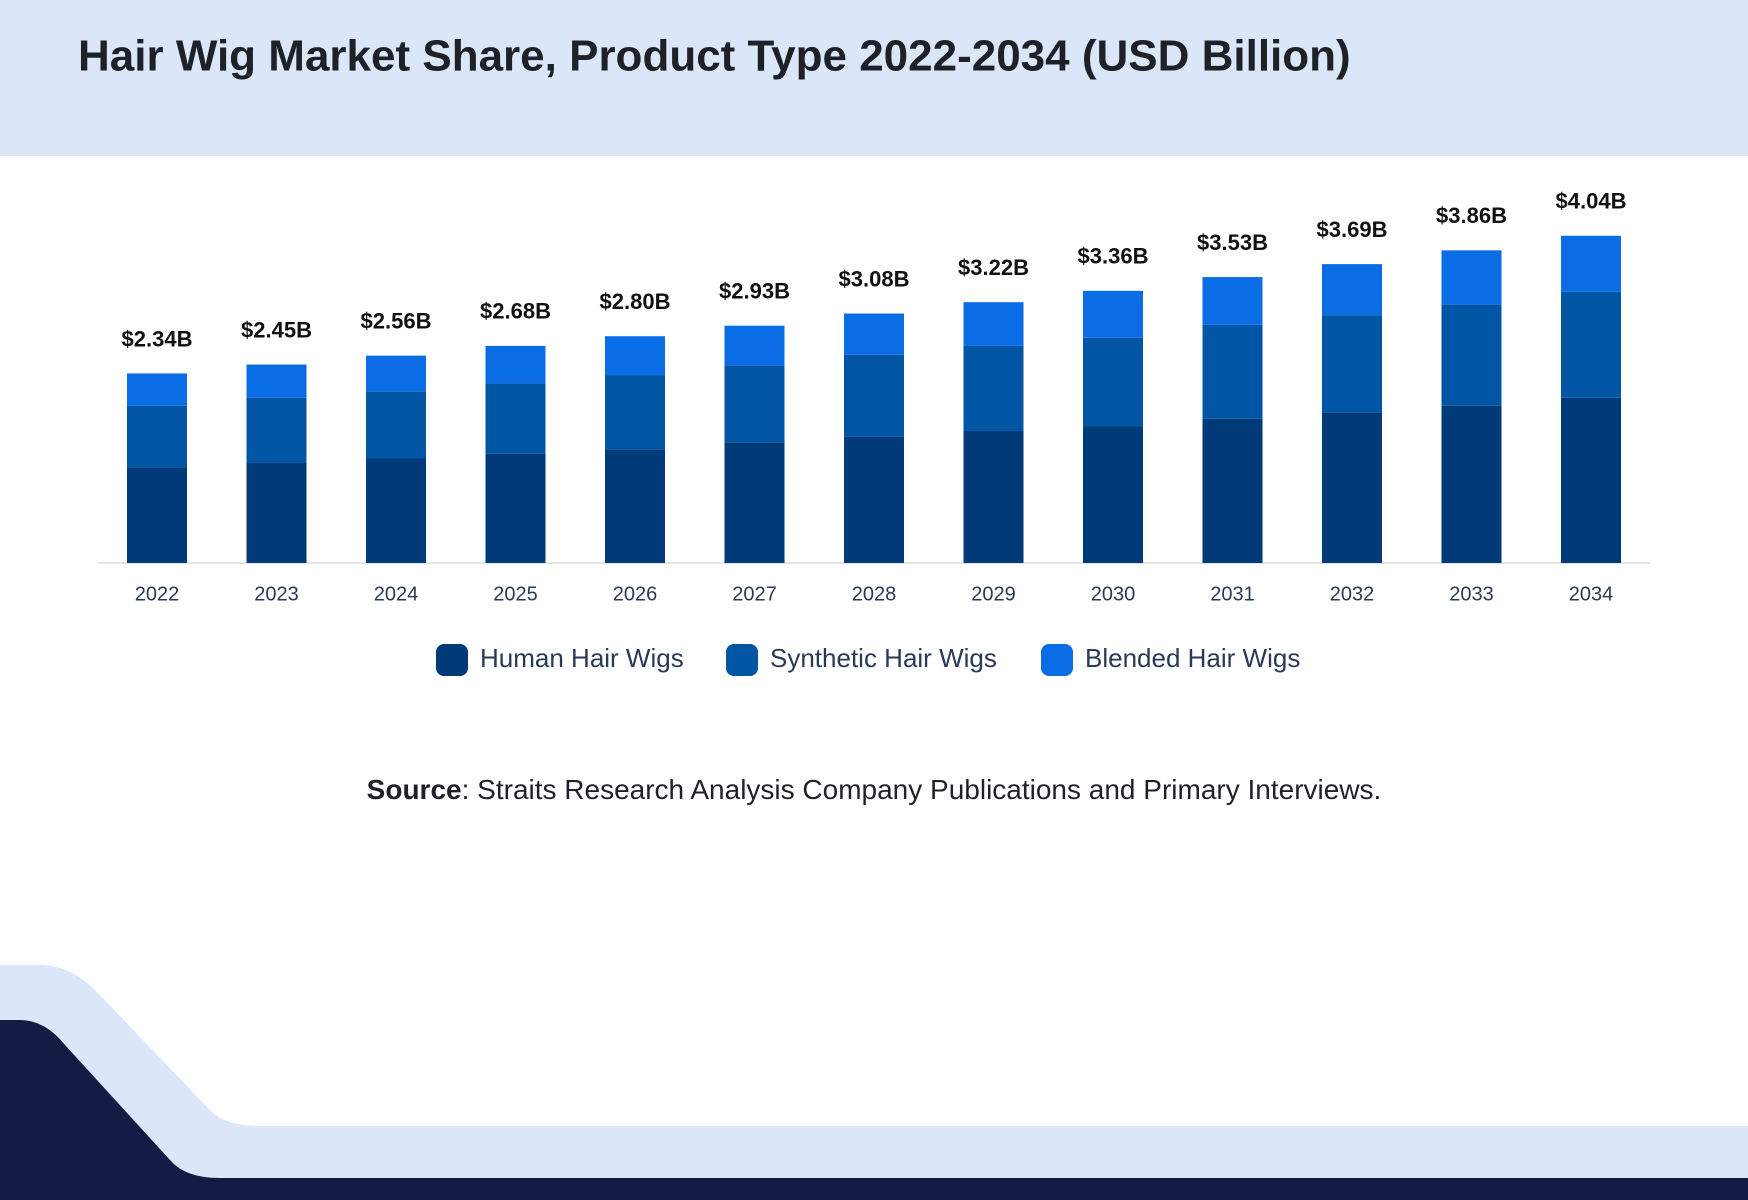 Image resolution: width=1748 pixels, height=1200 pixels. I want to click on x-tick-label: 2029, so click(993, 594).